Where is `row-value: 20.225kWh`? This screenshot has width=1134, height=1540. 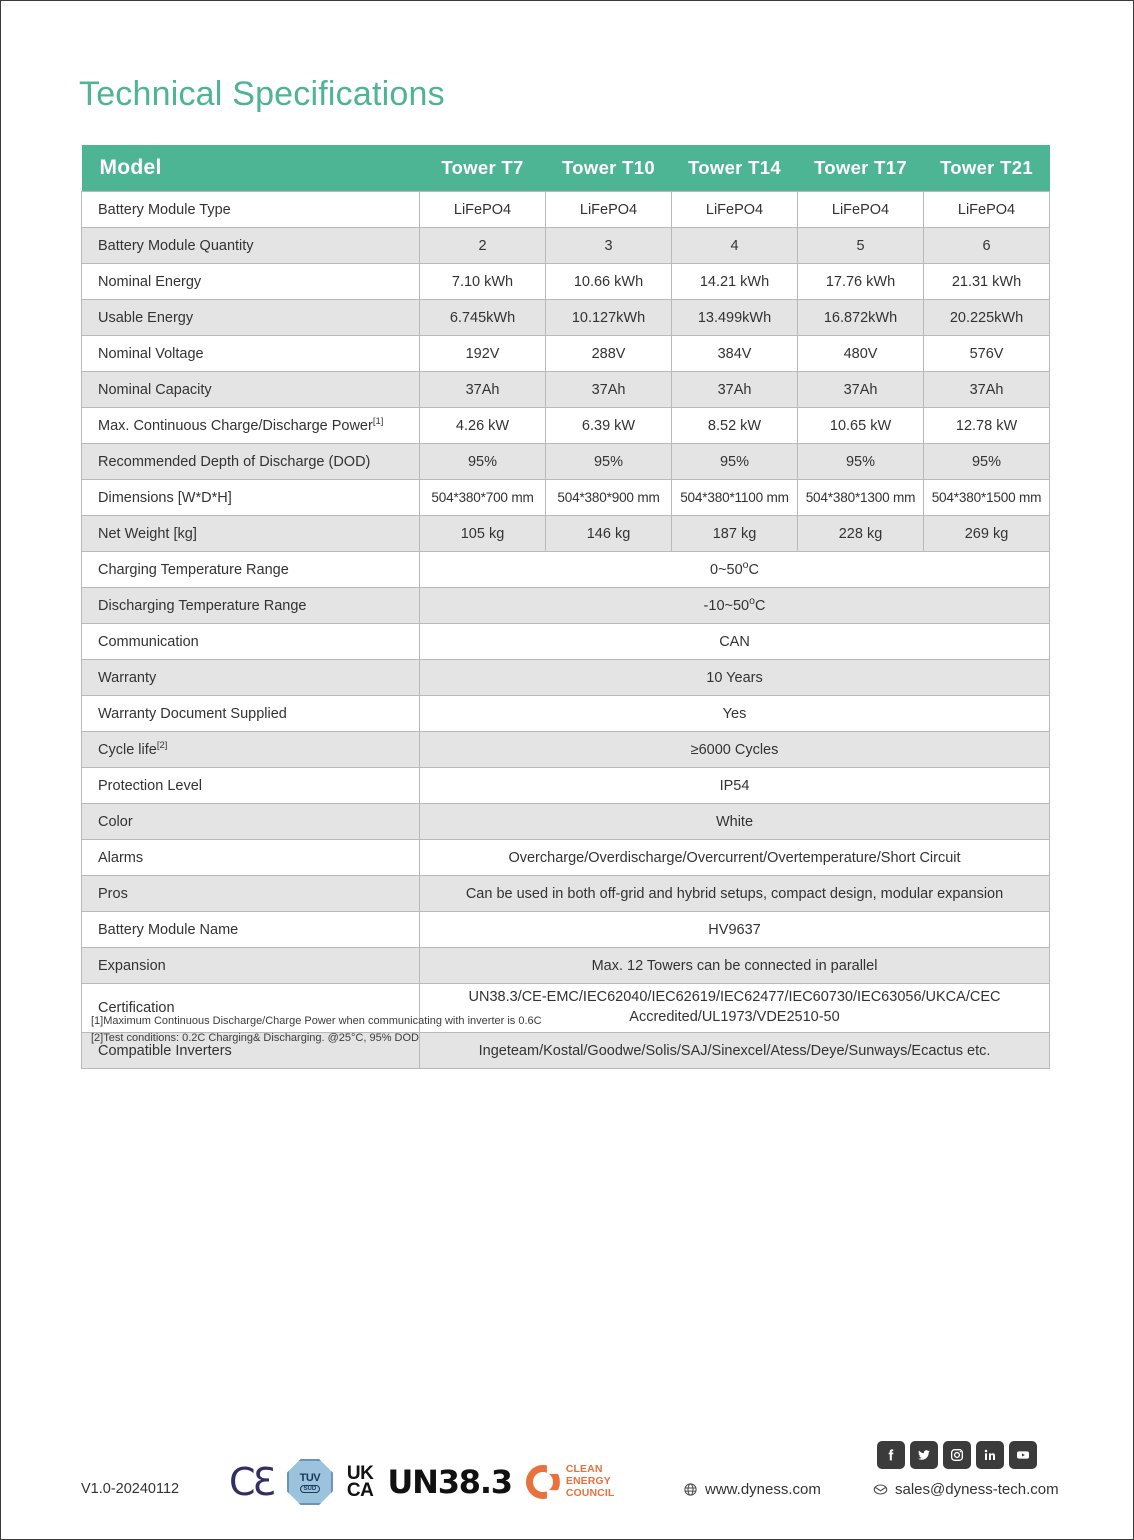 row-value: 20.225kWh is located at coordinates (986, 317).